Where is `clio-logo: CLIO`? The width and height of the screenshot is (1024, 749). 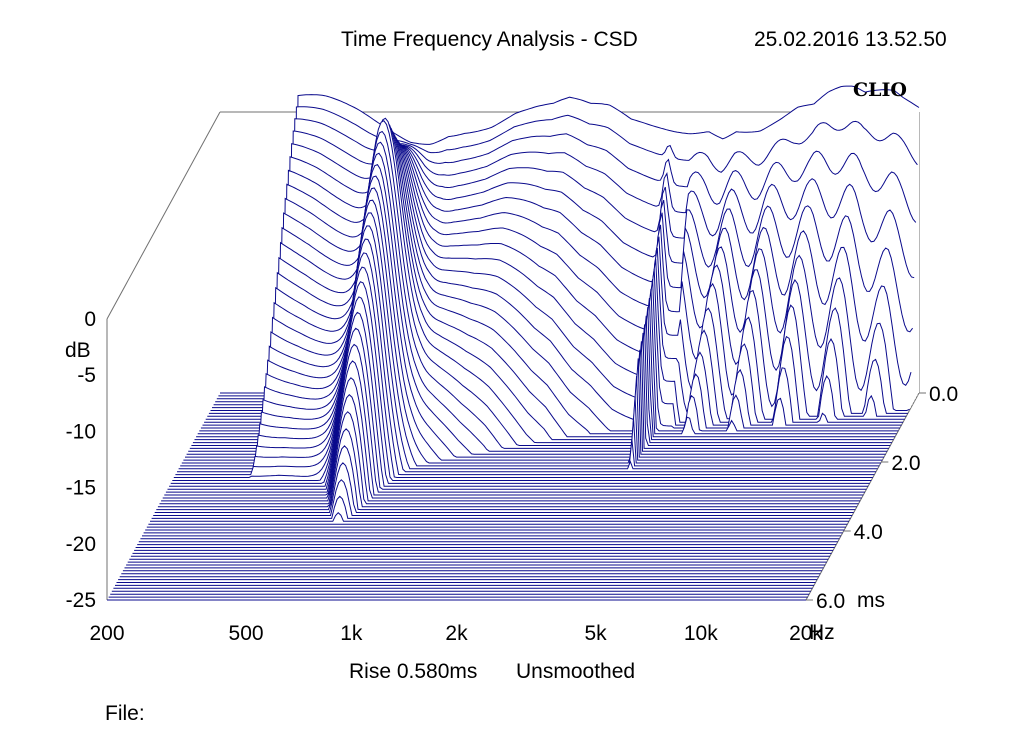
clio-logo: CLIO is located at coordinates (880, 90).